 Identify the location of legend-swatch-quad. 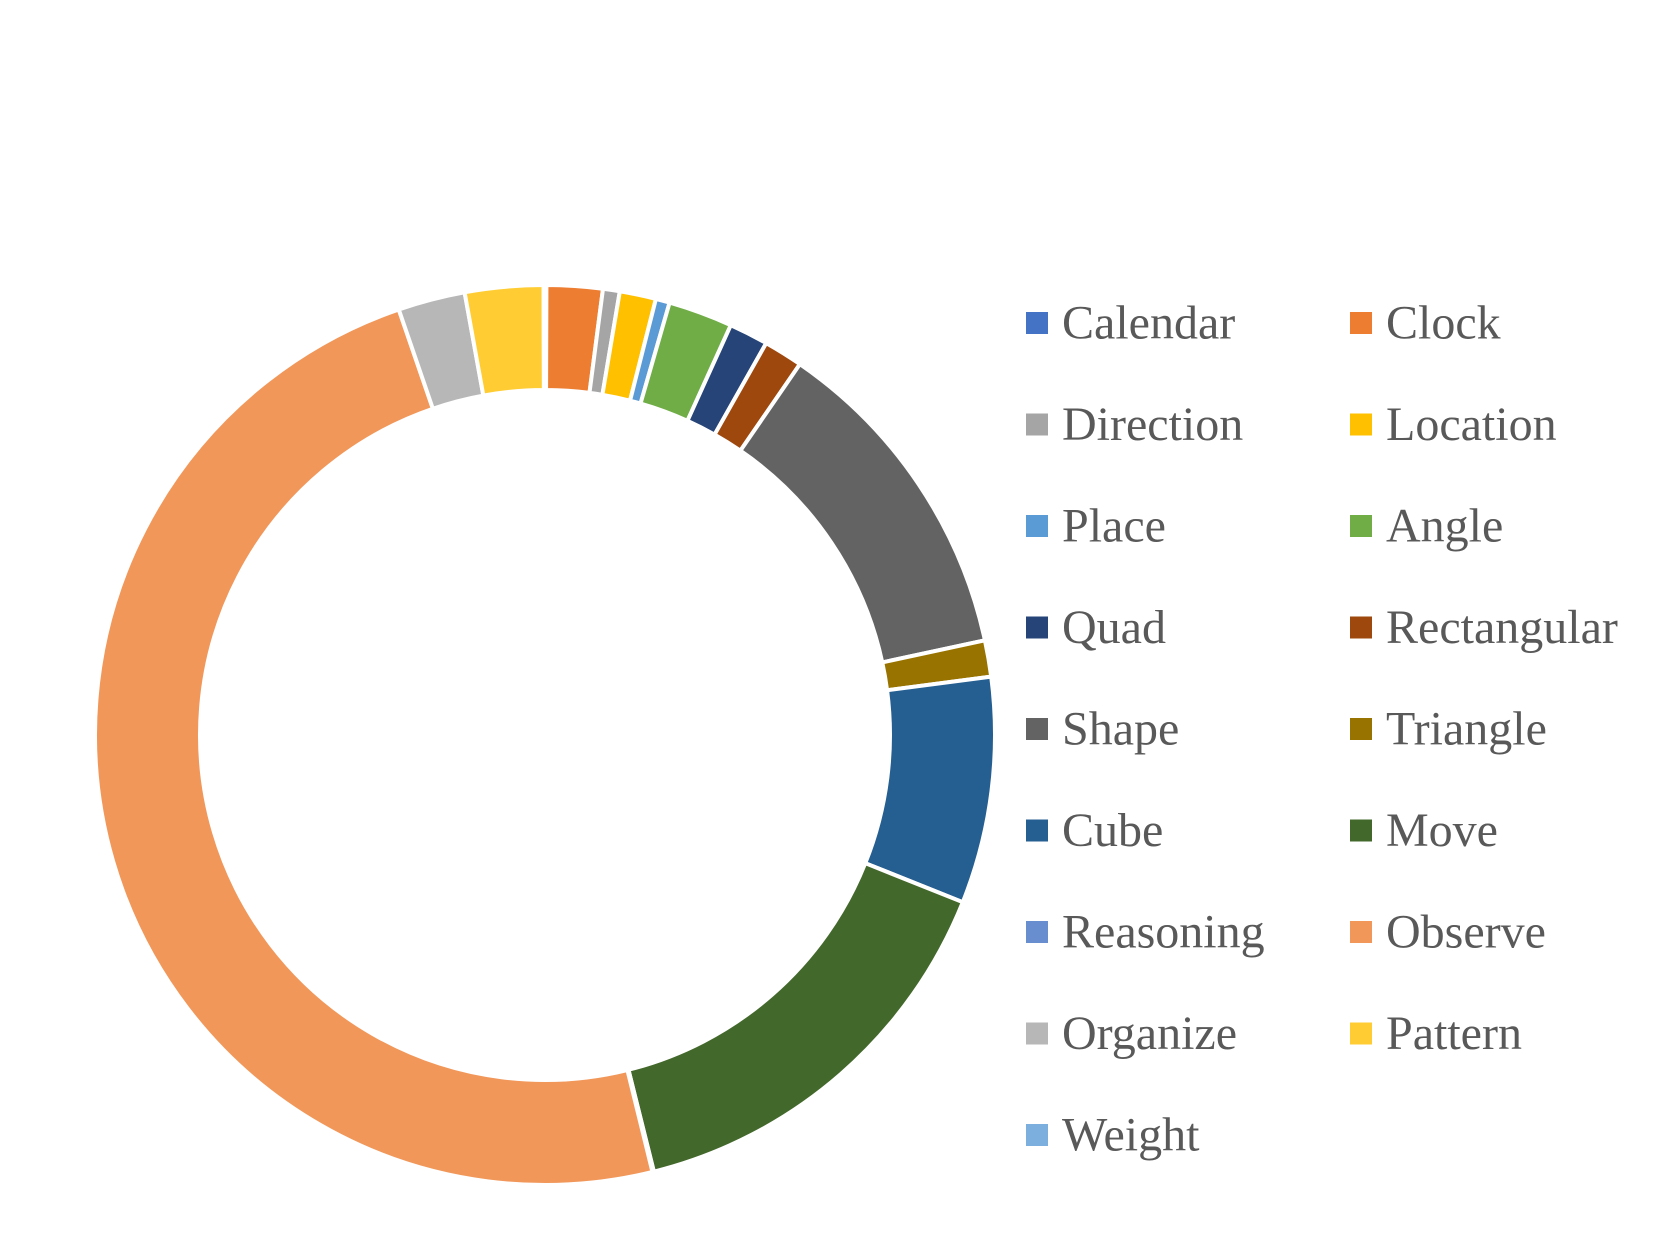
(1037, 627).